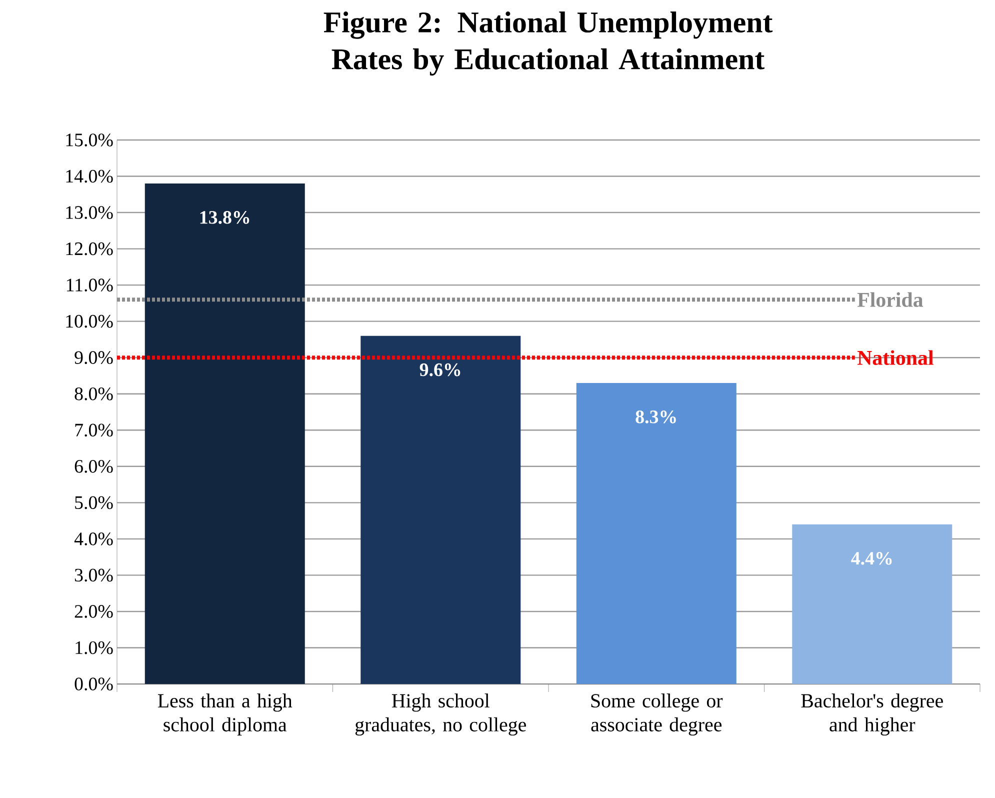 The width and height of the screenshot is (995, 798). I want to click on data-label: 9.6%, so click(440, 369).